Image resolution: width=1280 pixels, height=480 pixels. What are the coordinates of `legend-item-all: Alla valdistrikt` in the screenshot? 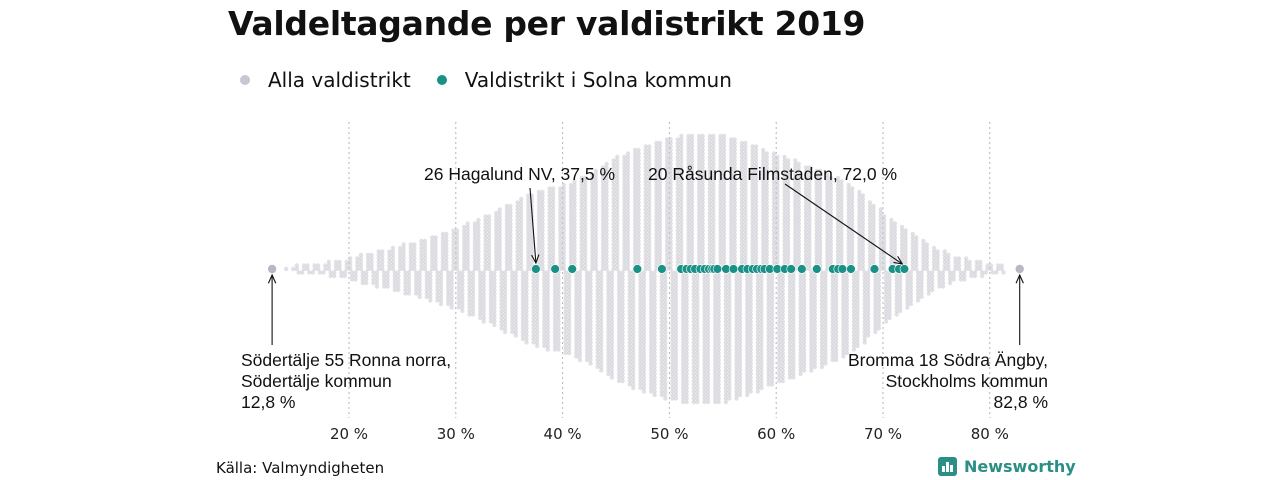 It's located at (325, 80).